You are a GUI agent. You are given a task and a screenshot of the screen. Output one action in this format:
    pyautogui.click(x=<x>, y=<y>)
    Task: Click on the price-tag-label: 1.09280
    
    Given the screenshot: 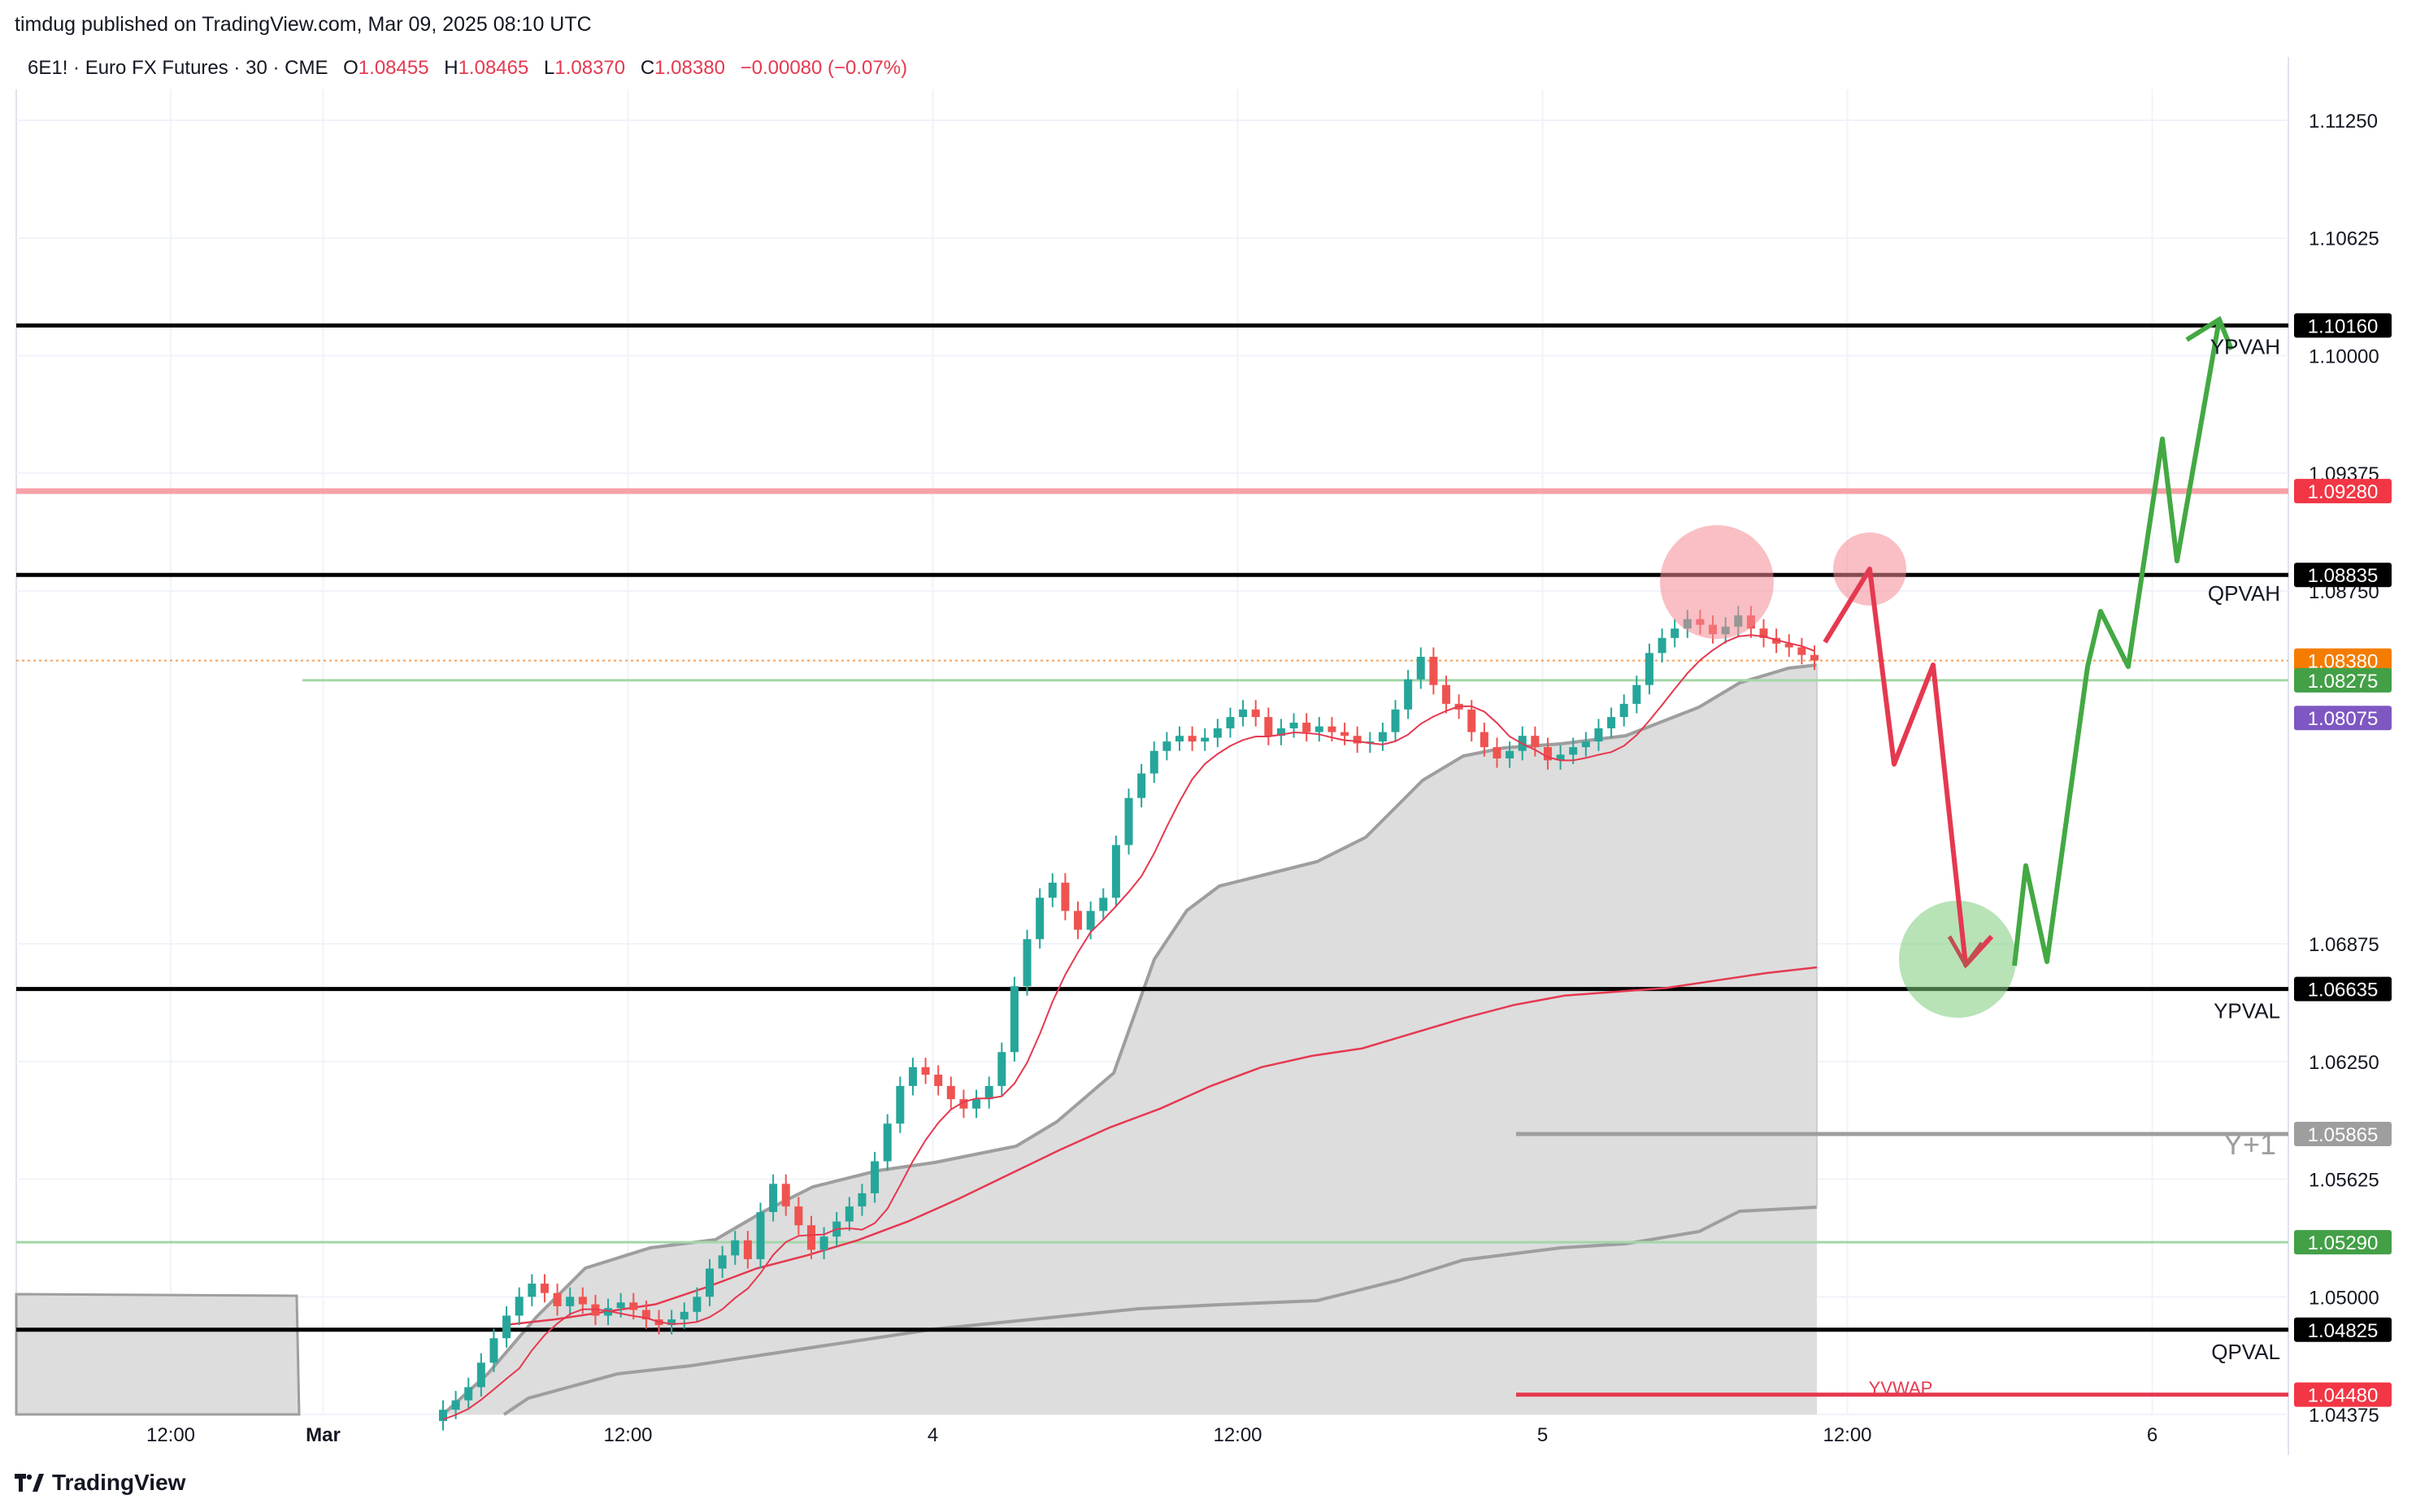 What is the action you would take?
    pyautogui.click(x=2343, y=492)
    